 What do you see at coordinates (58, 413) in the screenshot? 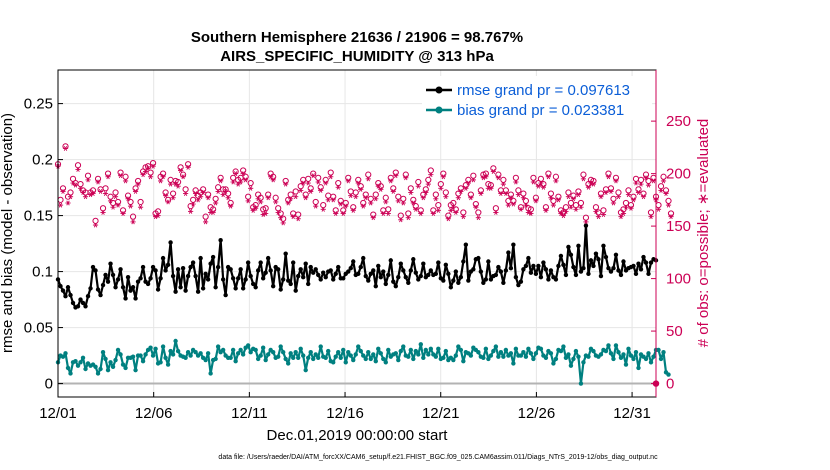
I see `x-tick-label: 12/01` at bounding box center [58, 413].